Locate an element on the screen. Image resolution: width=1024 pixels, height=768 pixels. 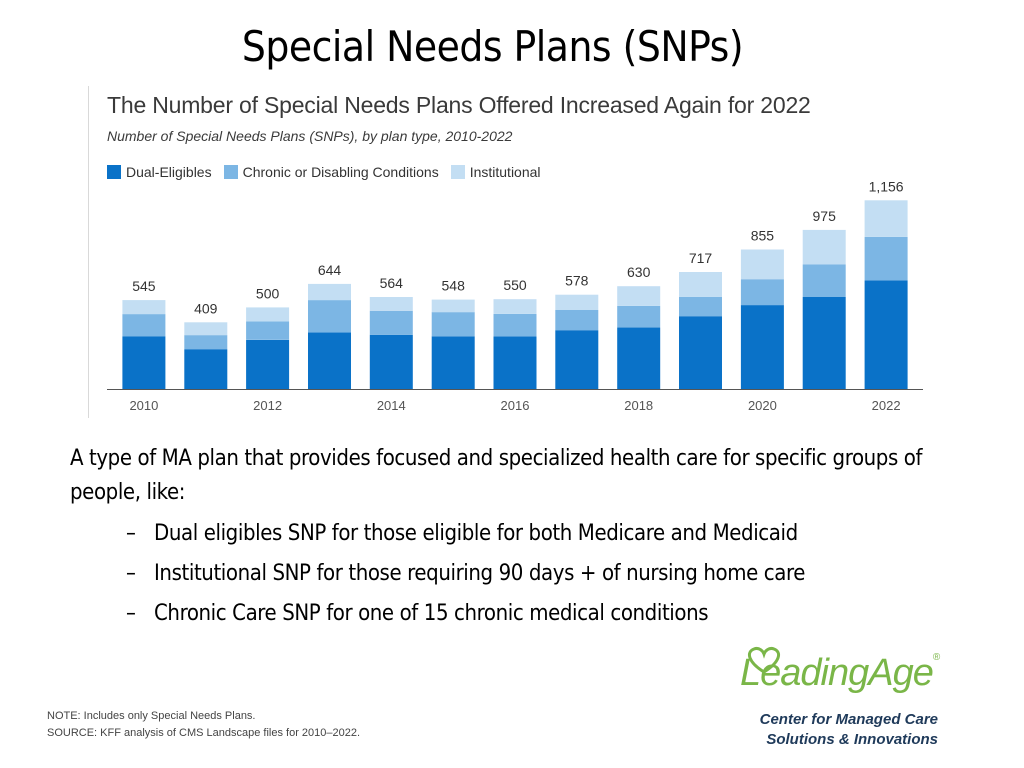
total-label-2010: 545 is located at coordinates (144, 286).